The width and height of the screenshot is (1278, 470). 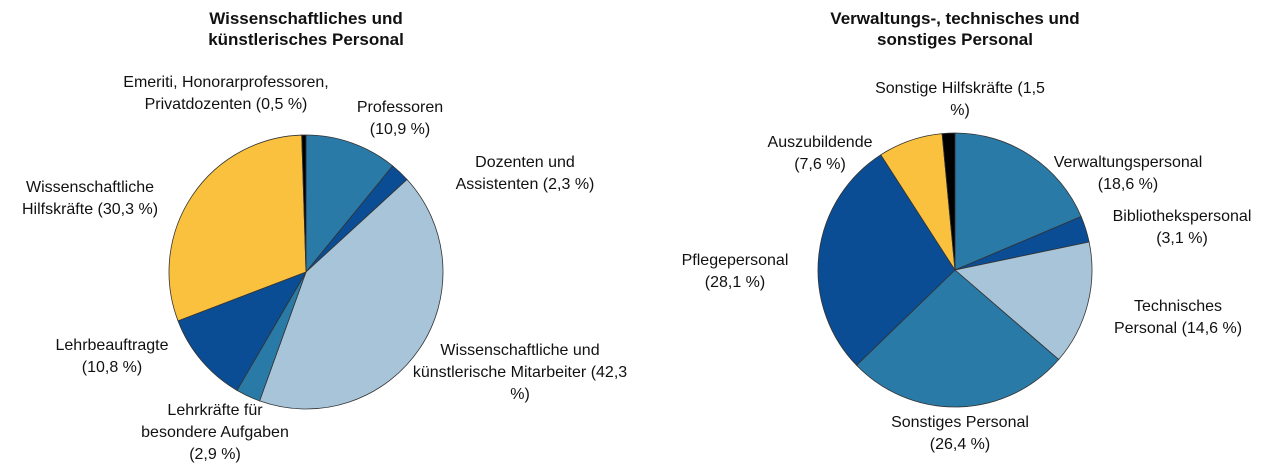 I want to click on slice-label: Lehrbeauftragte (10,8 %), so click(x=112, y=357).